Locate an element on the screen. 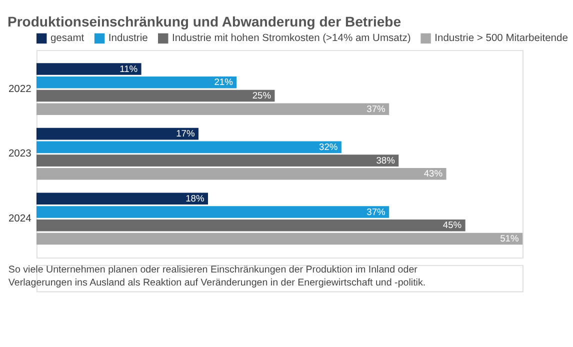 Image resolution: width=573 pixels, height=347 pixels. data-label: 18% is located at coordinates (195, 198).